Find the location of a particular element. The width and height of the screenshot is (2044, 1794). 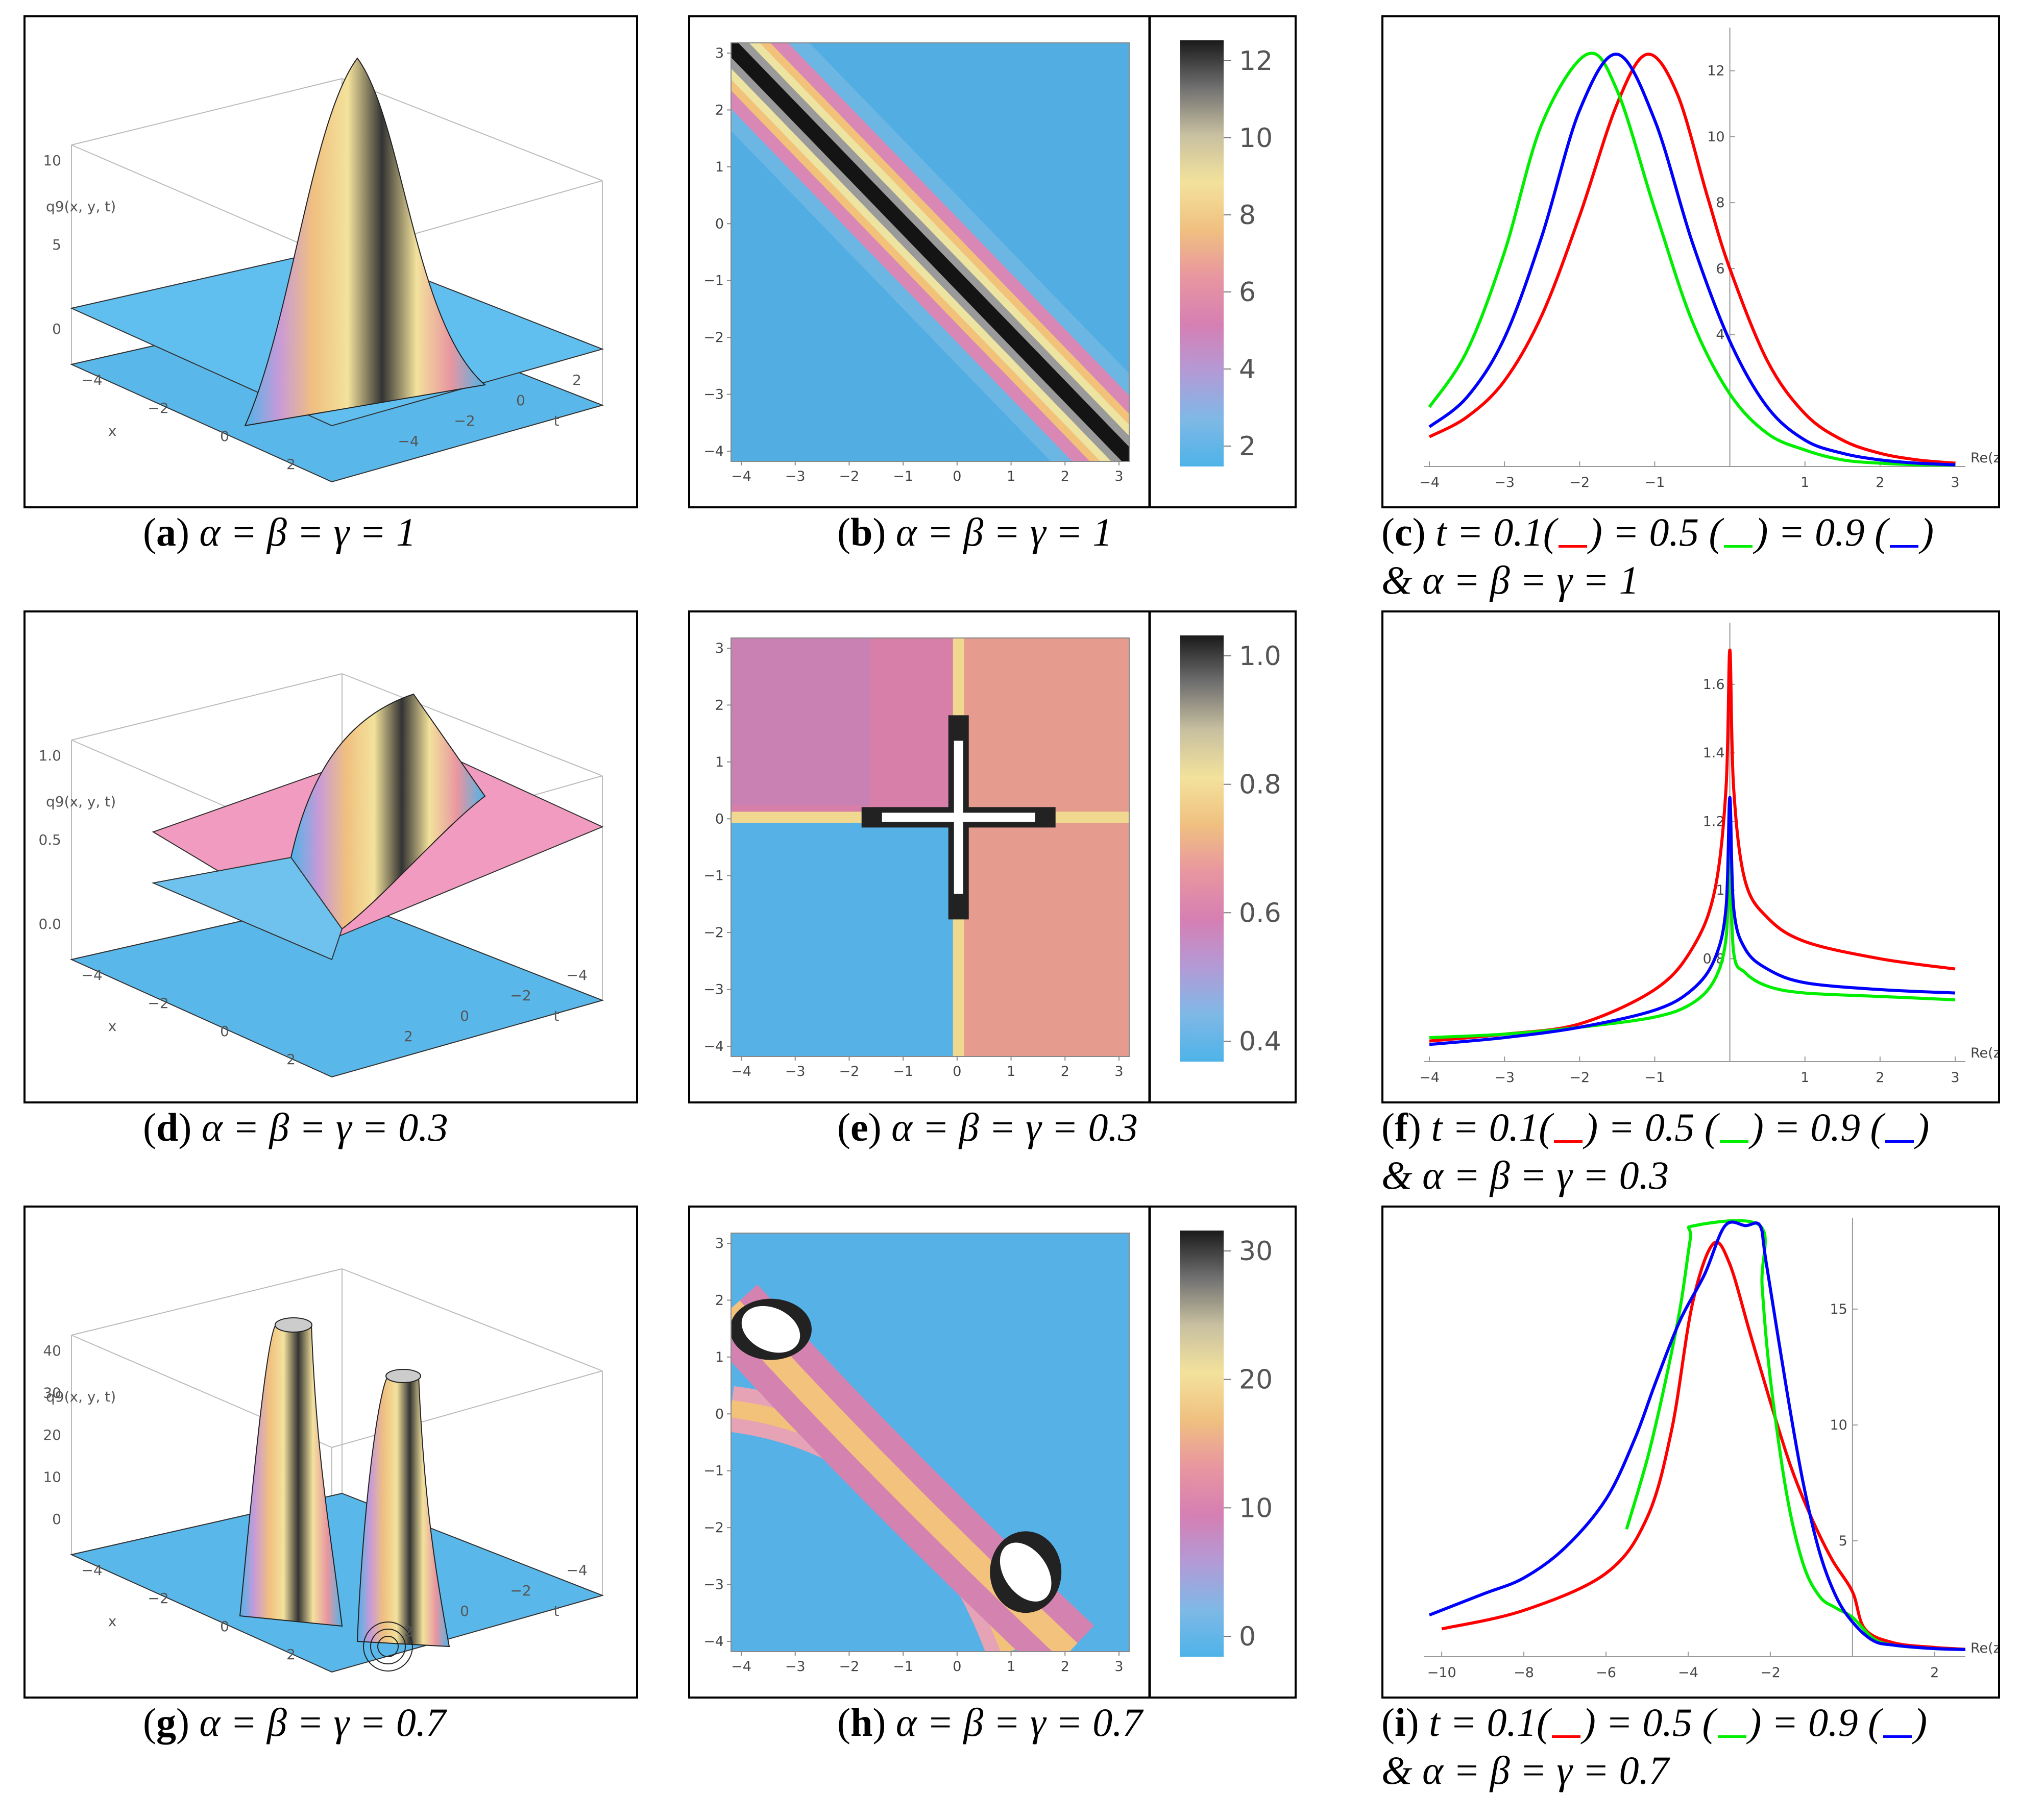

z-tick-label: 20 is located at coordinates (52, 1435).